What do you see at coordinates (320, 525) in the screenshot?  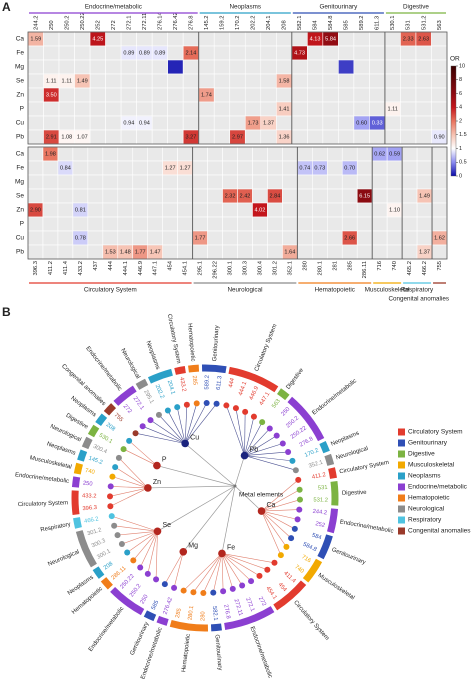 I see `code-label: 252` at bounding box center [320, 525].